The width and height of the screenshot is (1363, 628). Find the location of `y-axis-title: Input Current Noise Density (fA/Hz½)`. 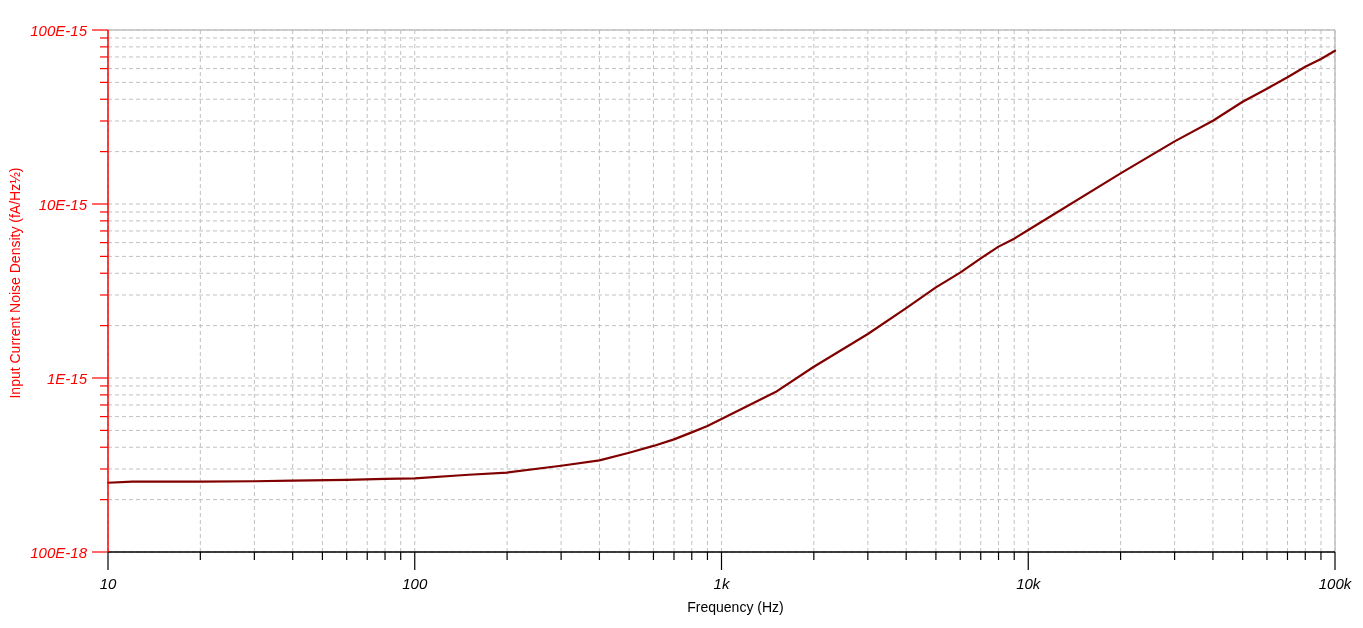

y-axis-title: Input Current Noise Density (fA/Hz½) is located at coordinates (15, 283).